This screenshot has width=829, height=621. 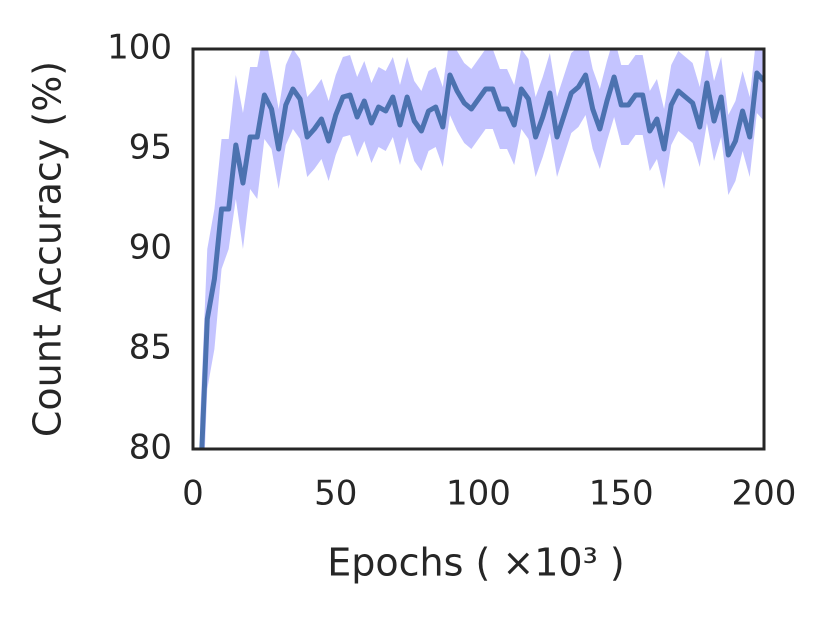 What do you see at coordinates (150, 448) in the screenshot?
I see `y-tick-label: 80` at bounding box center [150, 448].